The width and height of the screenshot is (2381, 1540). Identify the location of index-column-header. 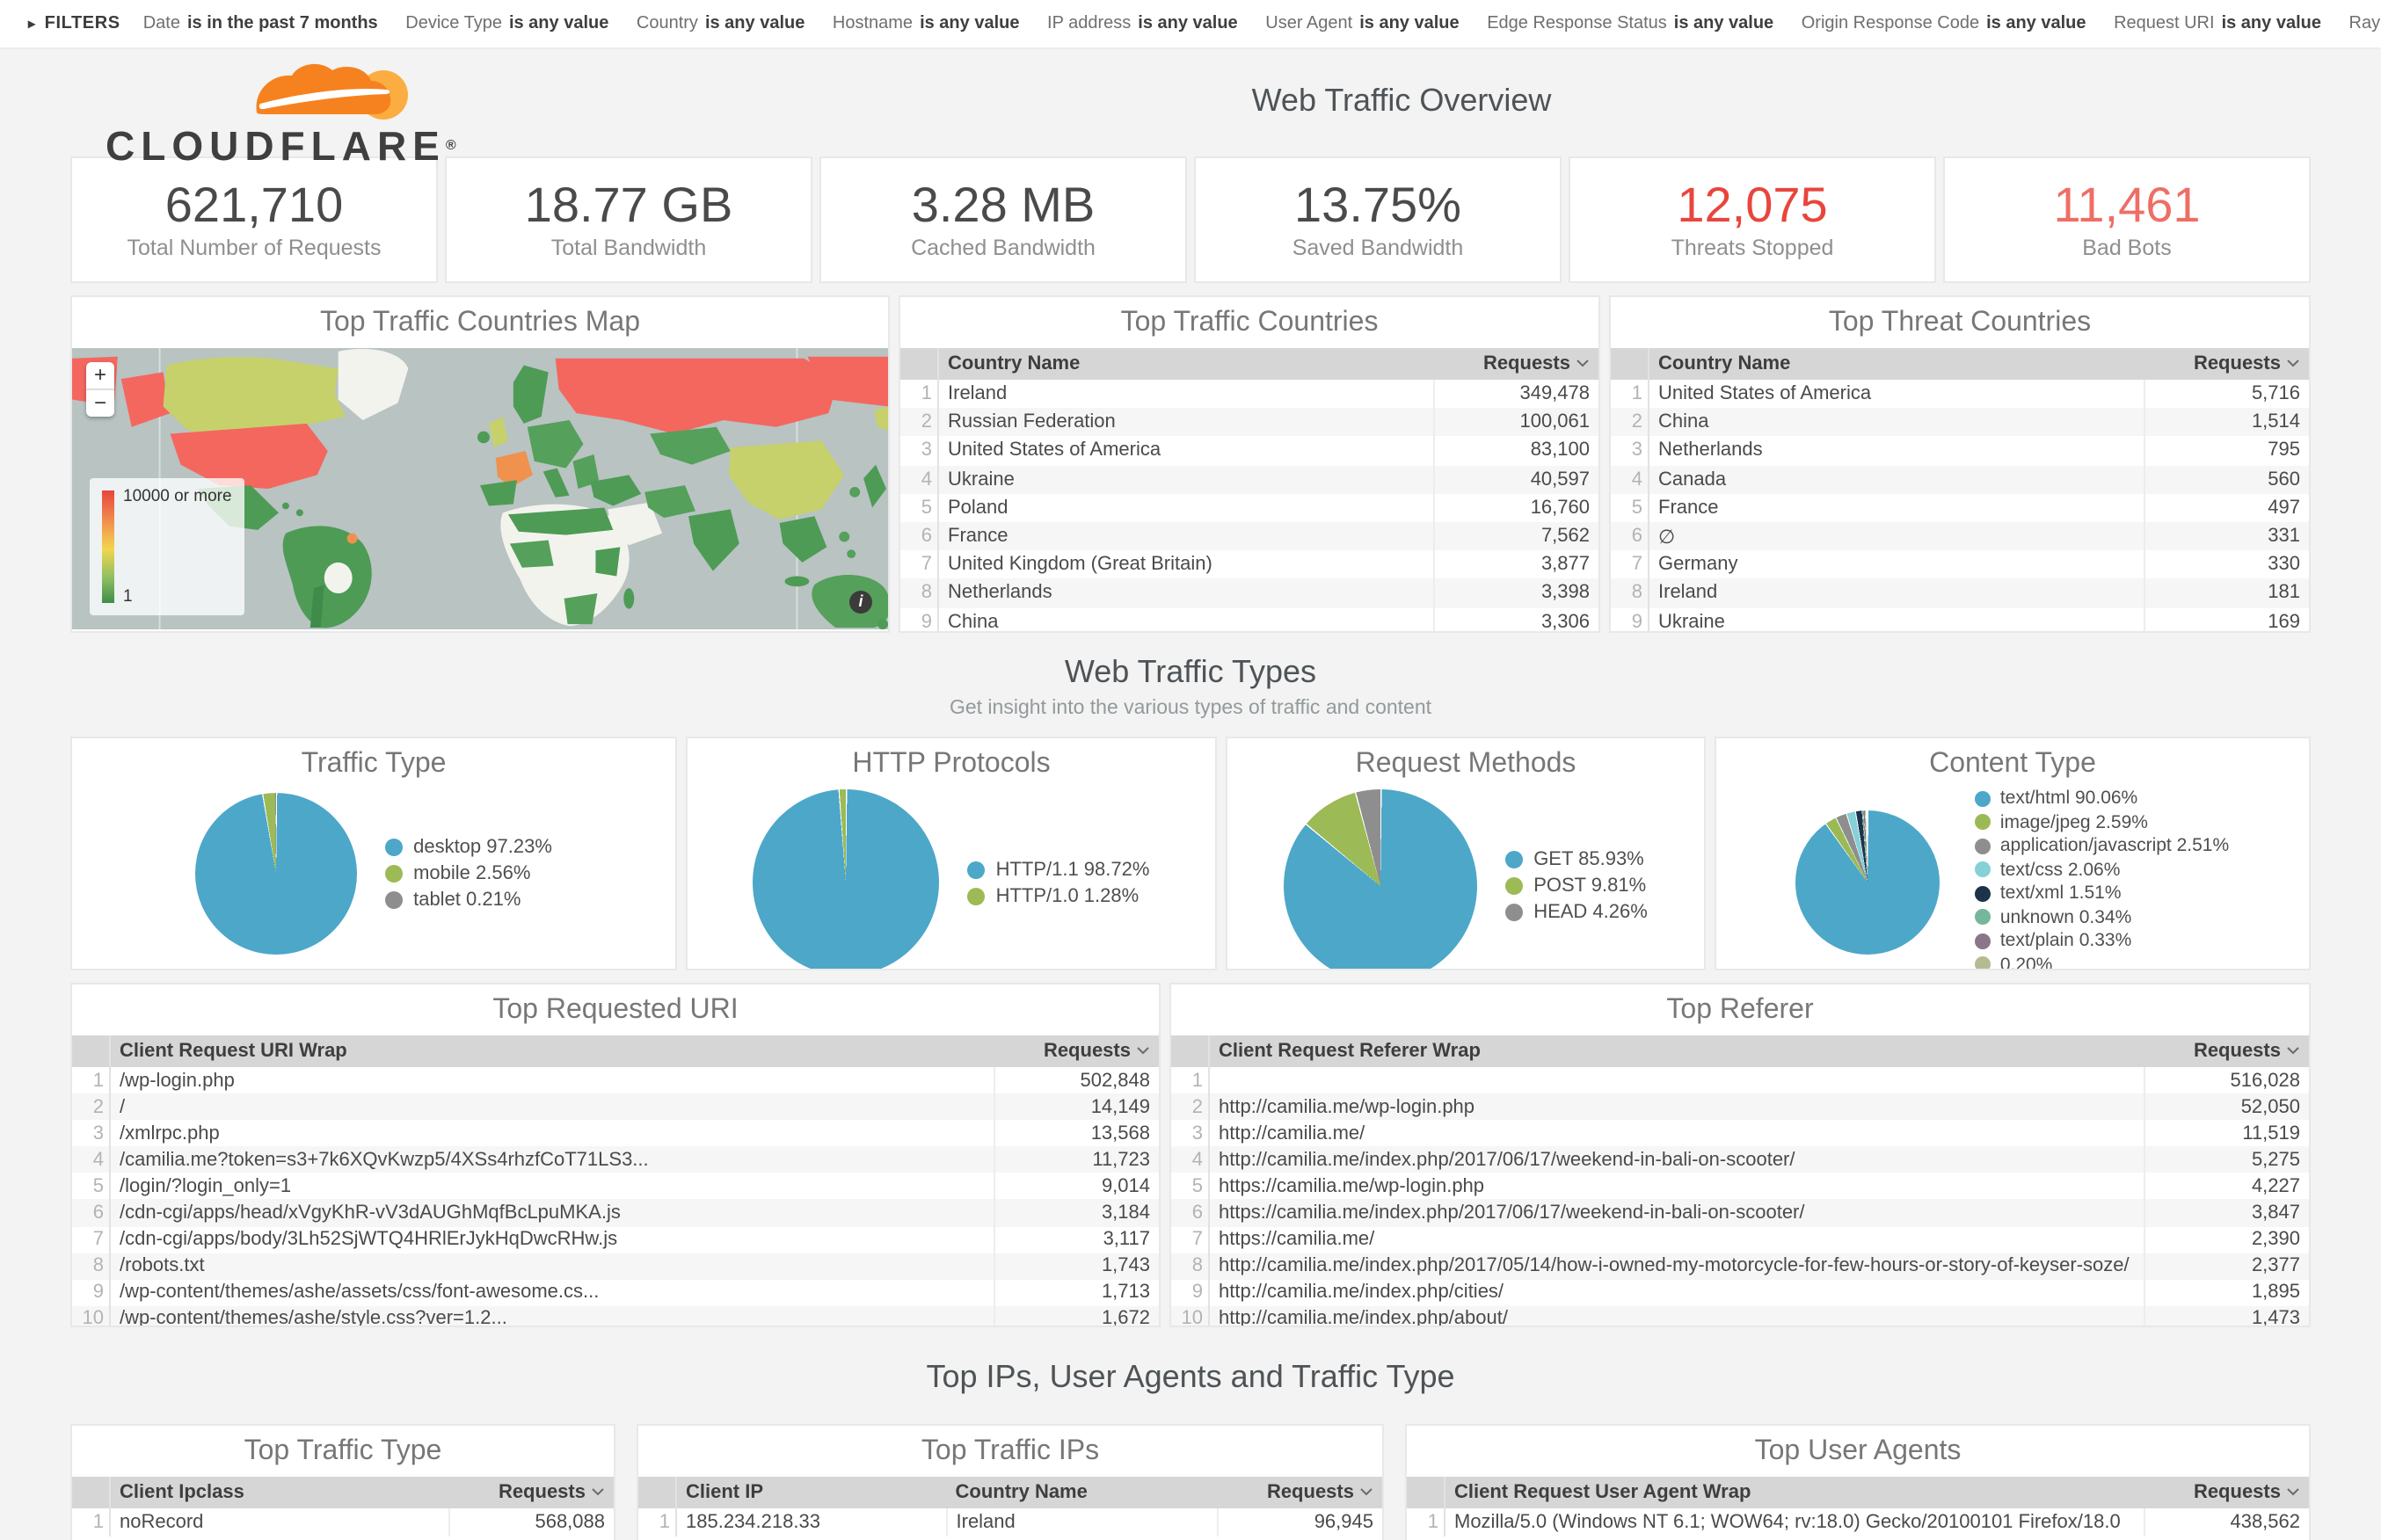
(91, 1051).